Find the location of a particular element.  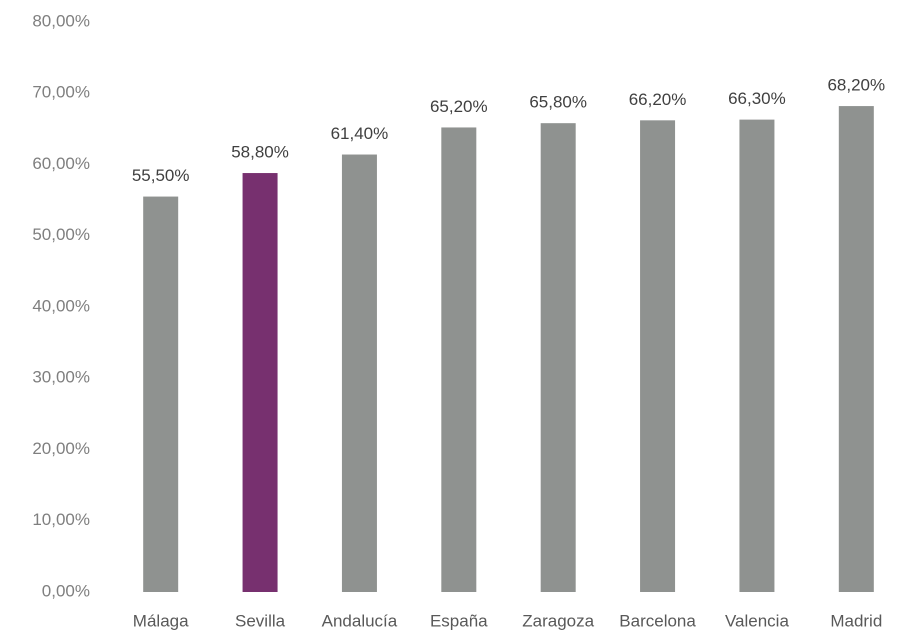

y-tick-label: 30,00% is located at coordinates (61, 377).